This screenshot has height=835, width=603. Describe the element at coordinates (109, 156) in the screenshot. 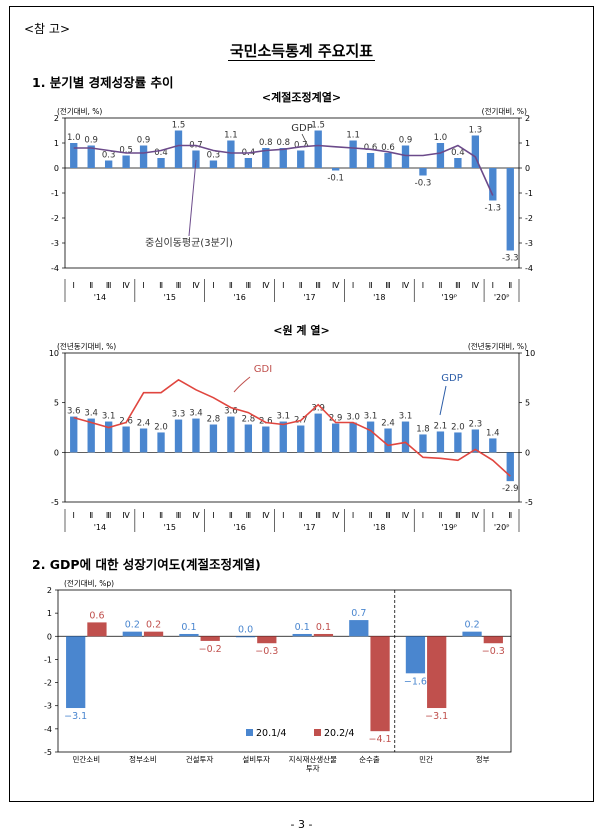

I see `chart1-bar-label: 0.3` at that location.